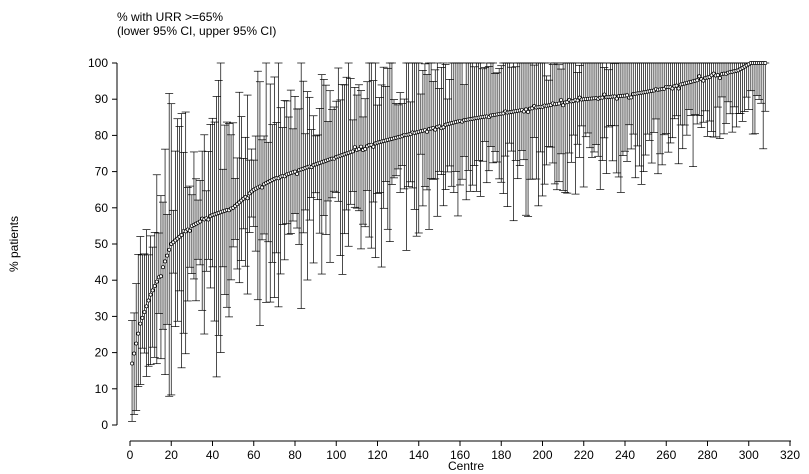 The height and width of the screenshot is (474, 809). Describe the element at coordinates (336, 455) in the screenshot. I see `x-tick-label: 100` at that location.